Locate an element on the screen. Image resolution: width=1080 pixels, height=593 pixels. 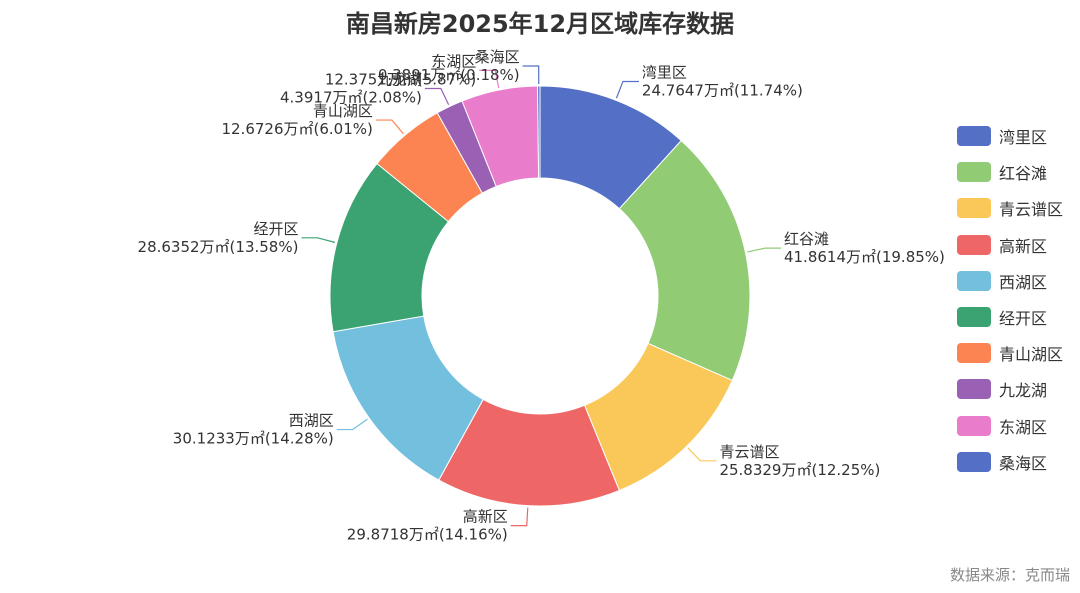
slice-label-name-7: 青山湖区 is located at coordinates (343, 111).